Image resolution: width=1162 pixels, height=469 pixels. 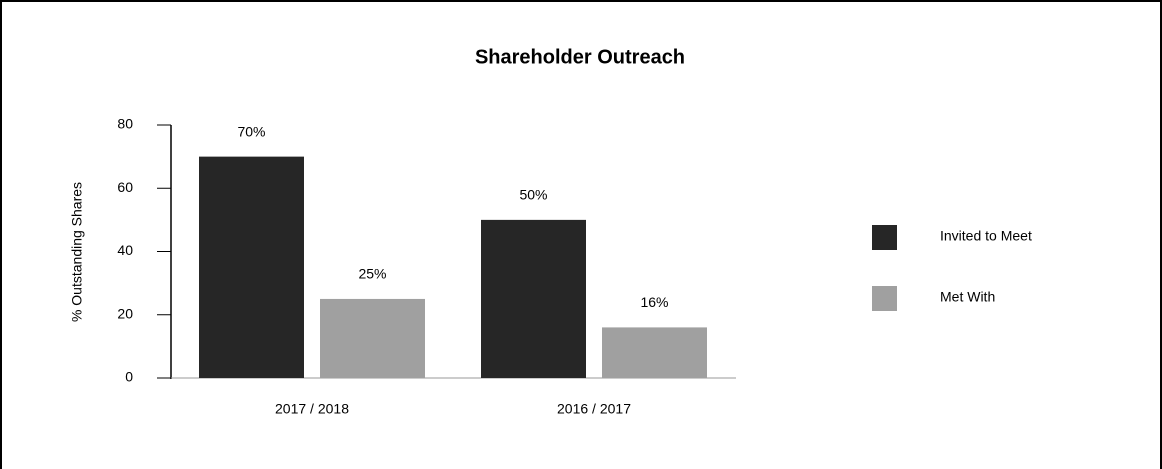 I want to click on y-tick-label: 0, so click(x=129, y=377).